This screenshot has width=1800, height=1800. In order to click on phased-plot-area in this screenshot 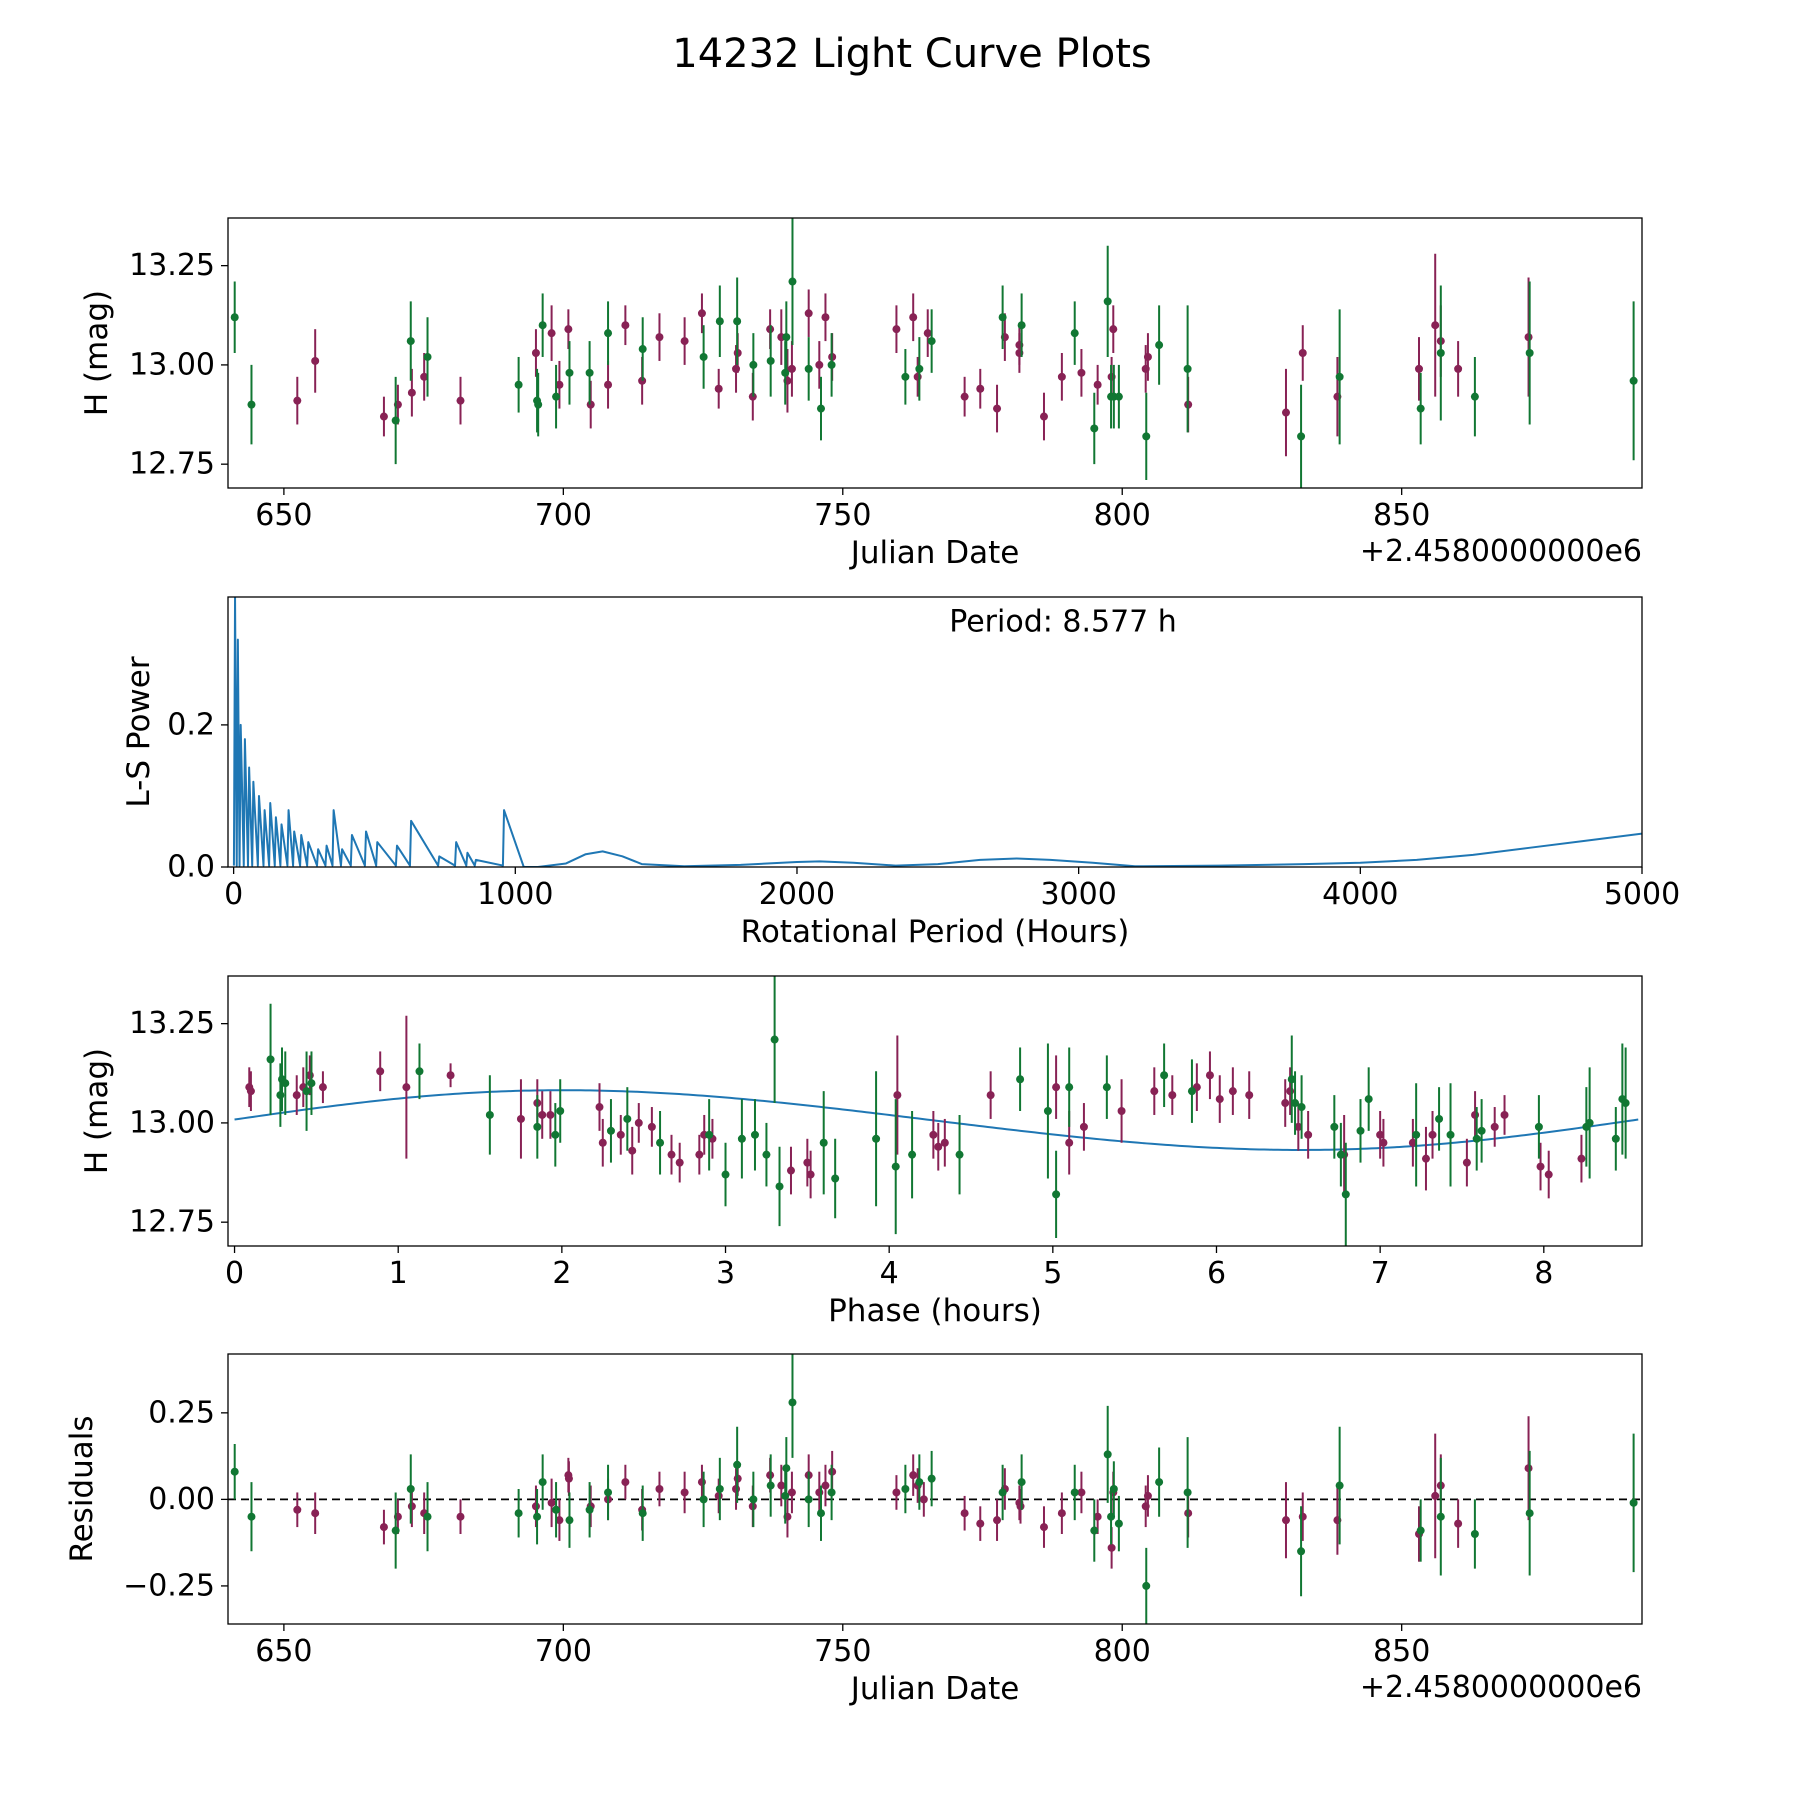, I will do `click(936, 1111)`.